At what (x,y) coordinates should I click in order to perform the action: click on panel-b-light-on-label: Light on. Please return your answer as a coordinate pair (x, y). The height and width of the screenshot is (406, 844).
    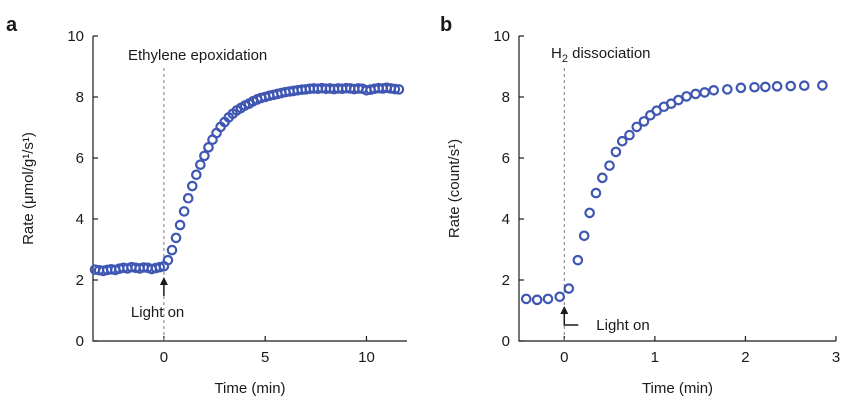
    Looking at the image, I should click on (622, 325).